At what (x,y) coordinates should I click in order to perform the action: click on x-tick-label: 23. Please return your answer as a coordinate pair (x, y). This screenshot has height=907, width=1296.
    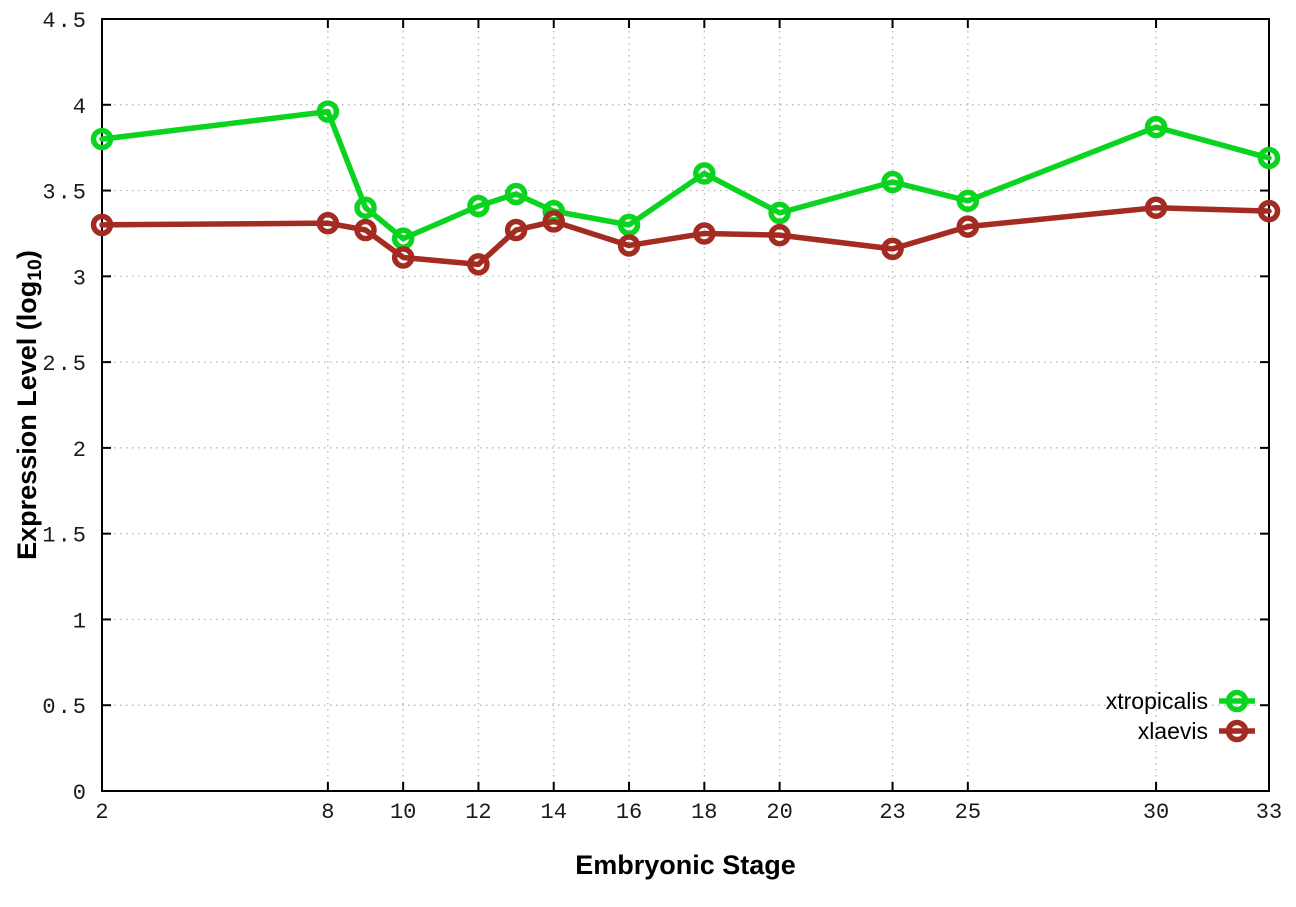
    Looking at the image, I should click on (892, 812).